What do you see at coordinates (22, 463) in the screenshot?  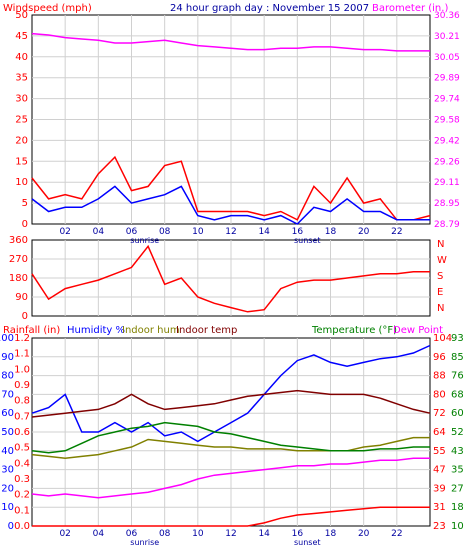 I see `rainfall-y-tick-label: 0.4` at bounding box center [22, 463].